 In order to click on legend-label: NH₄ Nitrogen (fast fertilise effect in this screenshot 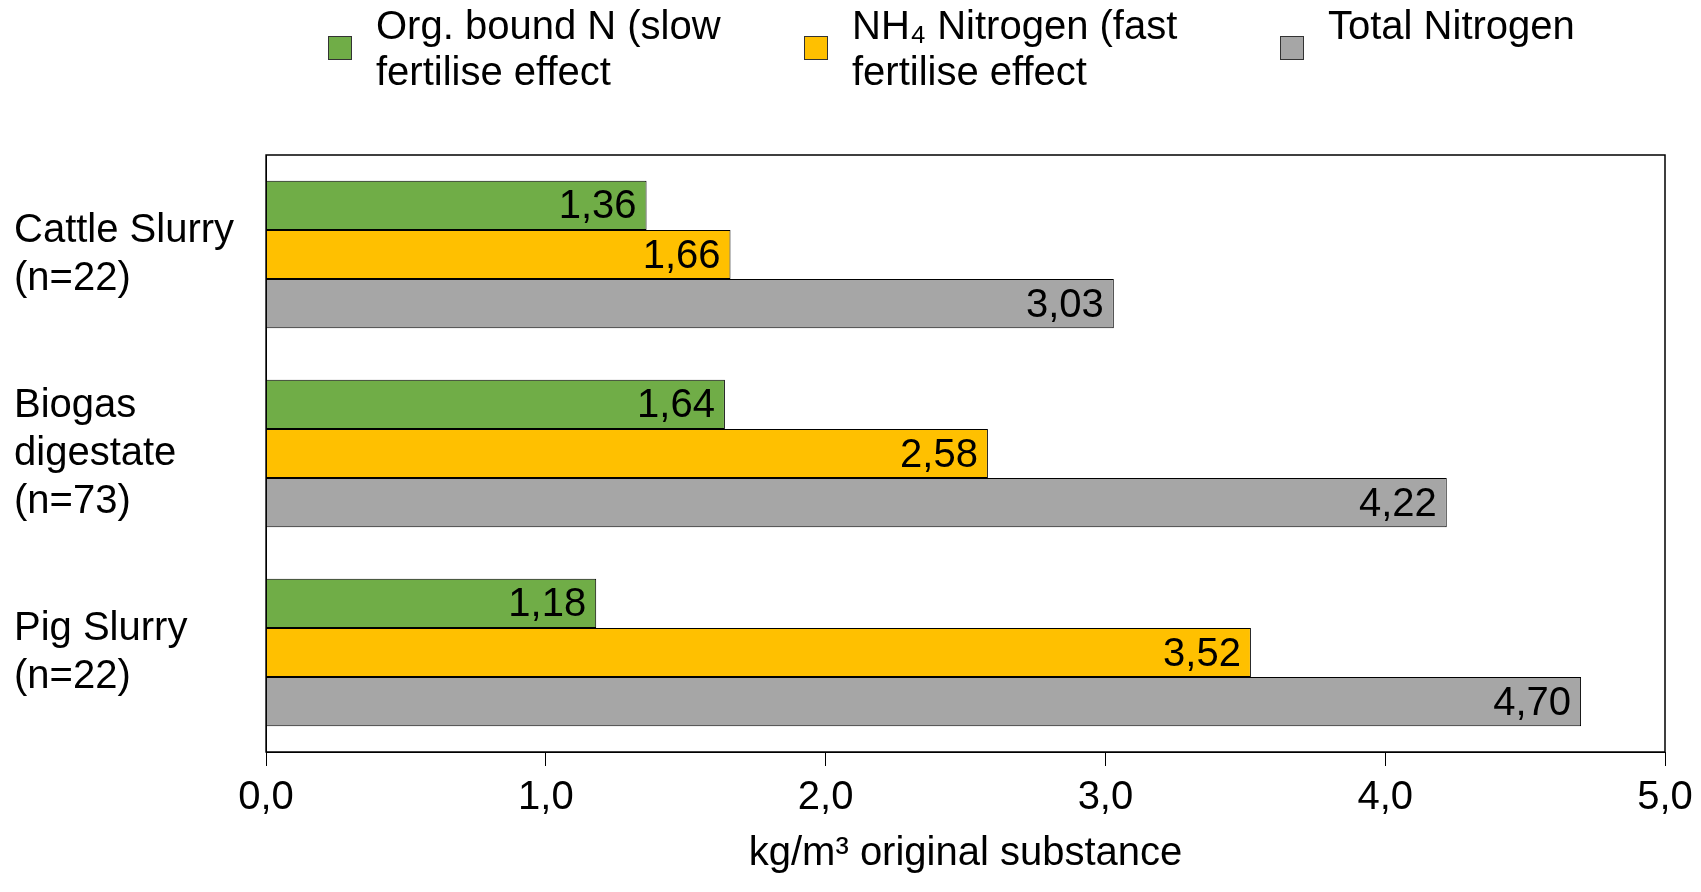, I will do `click(1015, 48)`.